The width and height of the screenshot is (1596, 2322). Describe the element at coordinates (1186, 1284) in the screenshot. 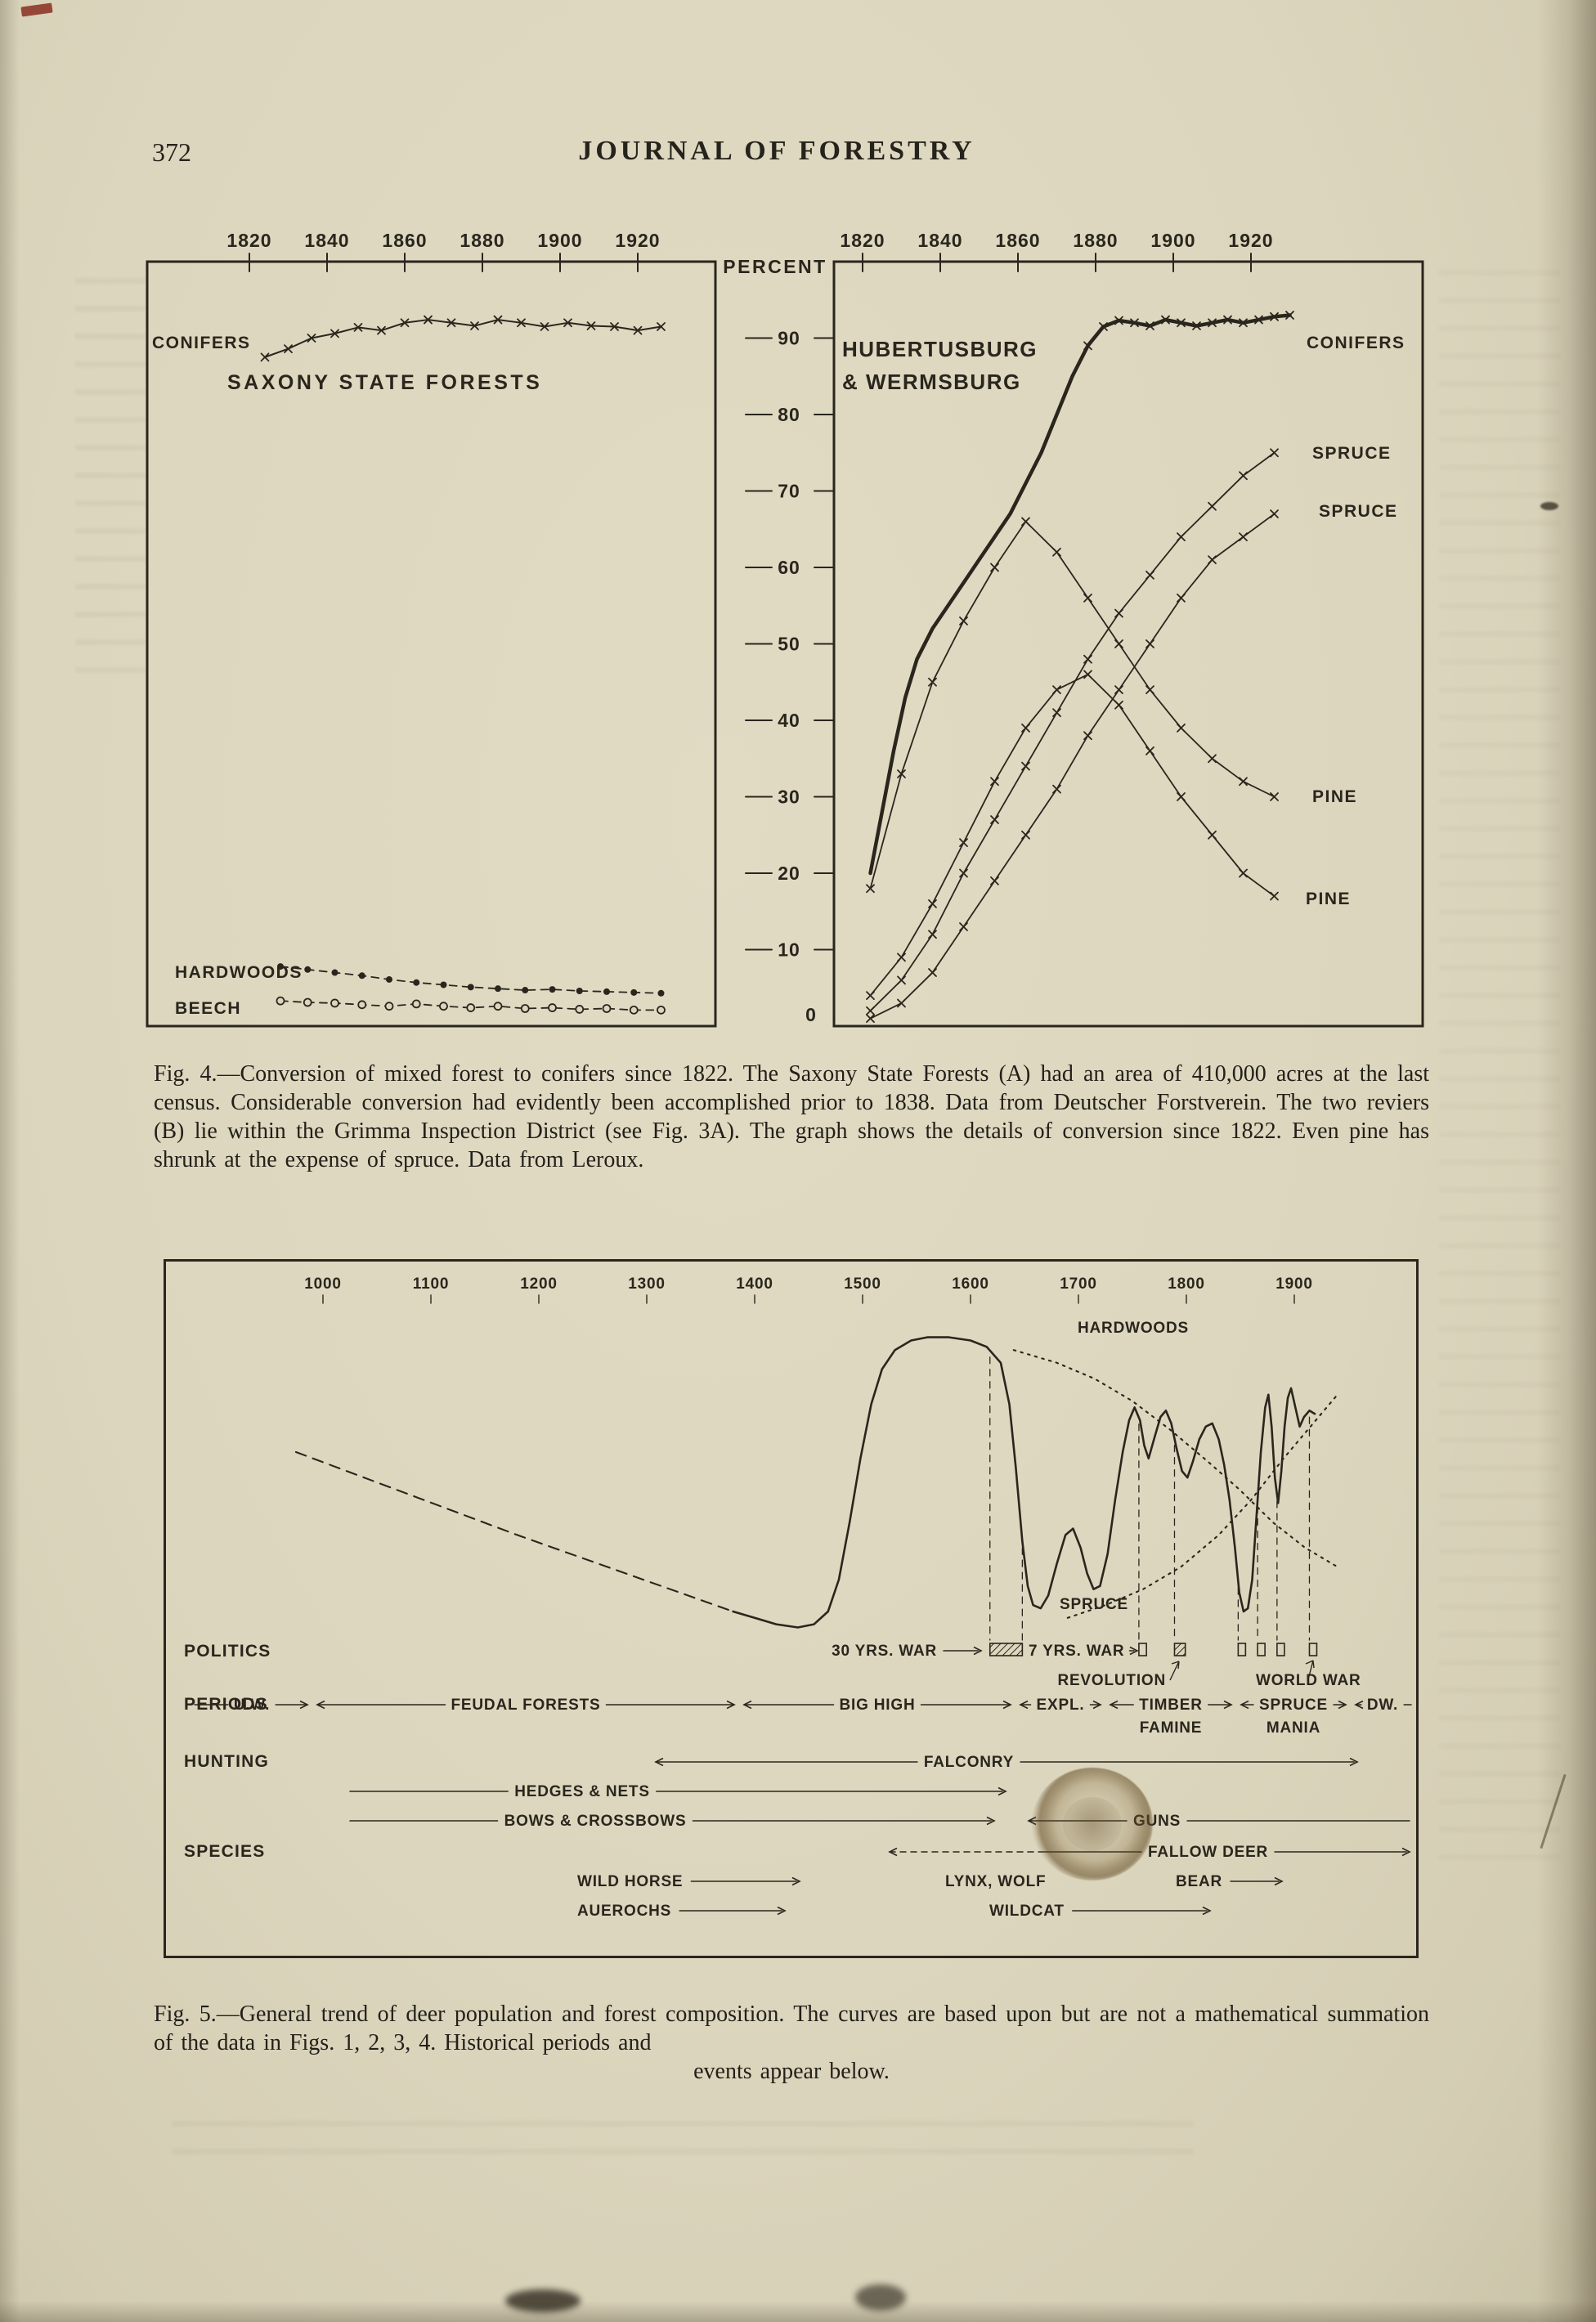

I see `svg-text: 1800` at that location.